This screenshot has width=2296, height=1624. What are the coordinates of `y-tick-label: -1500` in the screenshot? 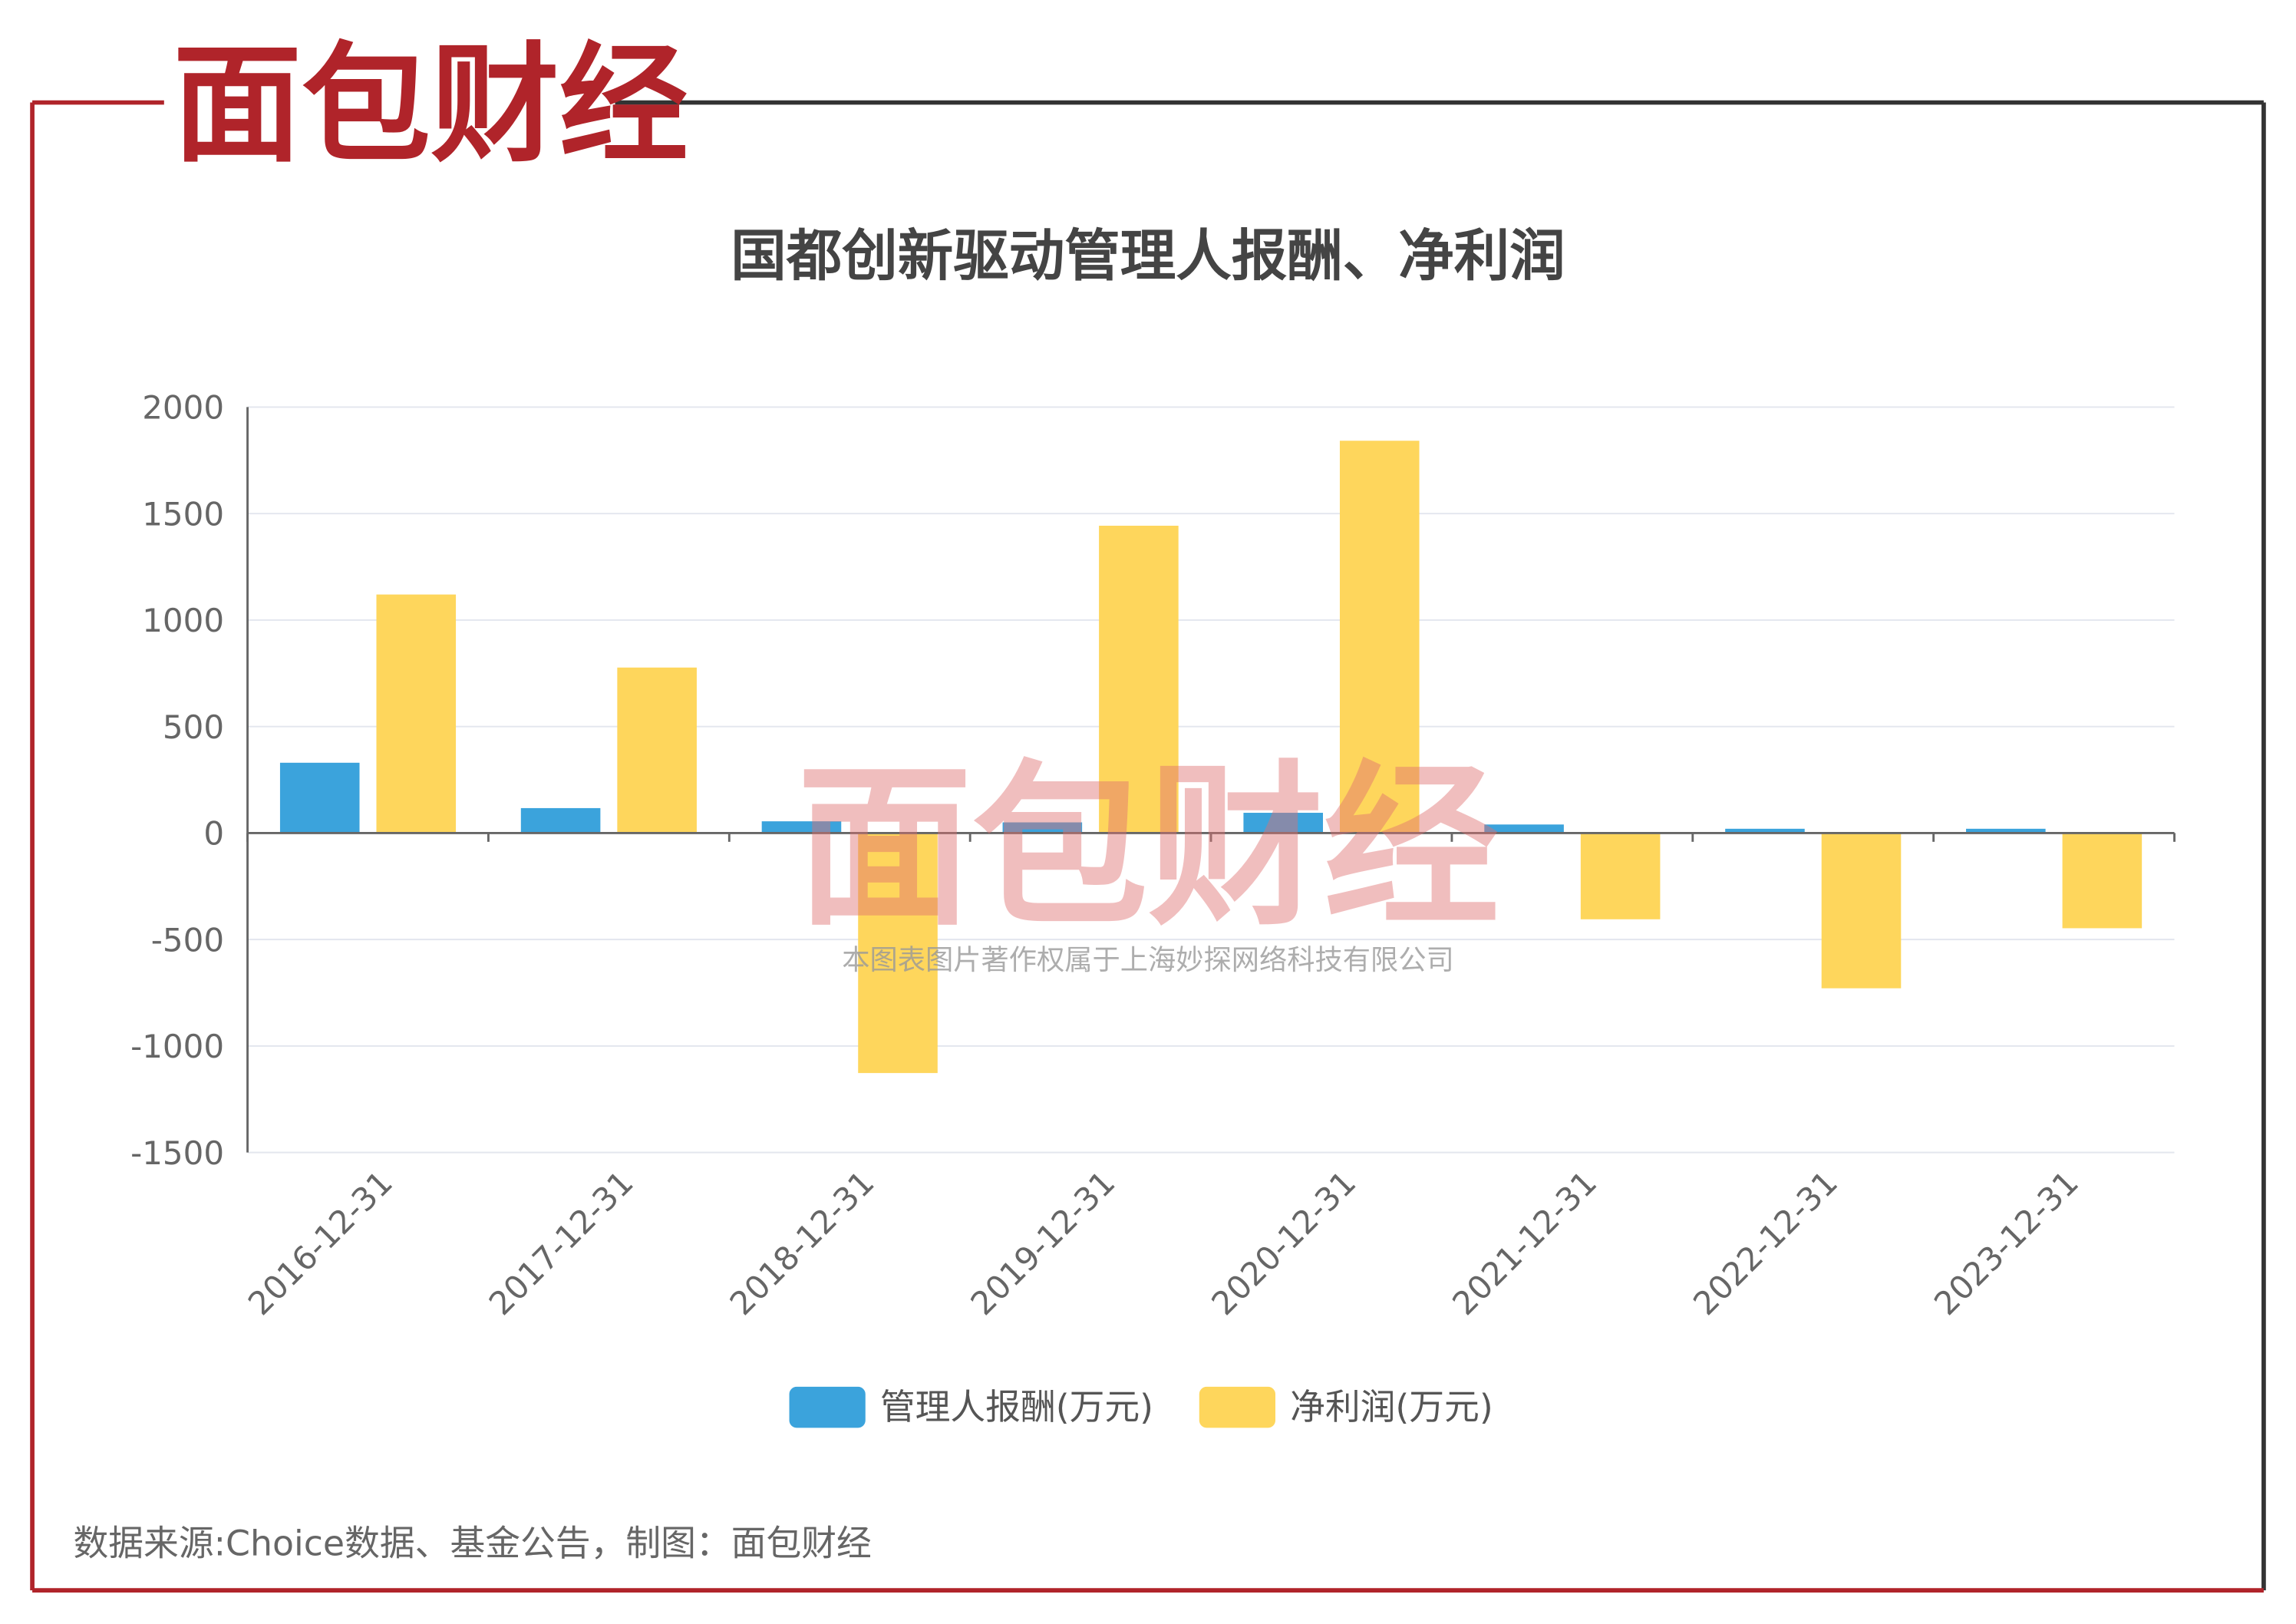 It's located at (177, 1153).